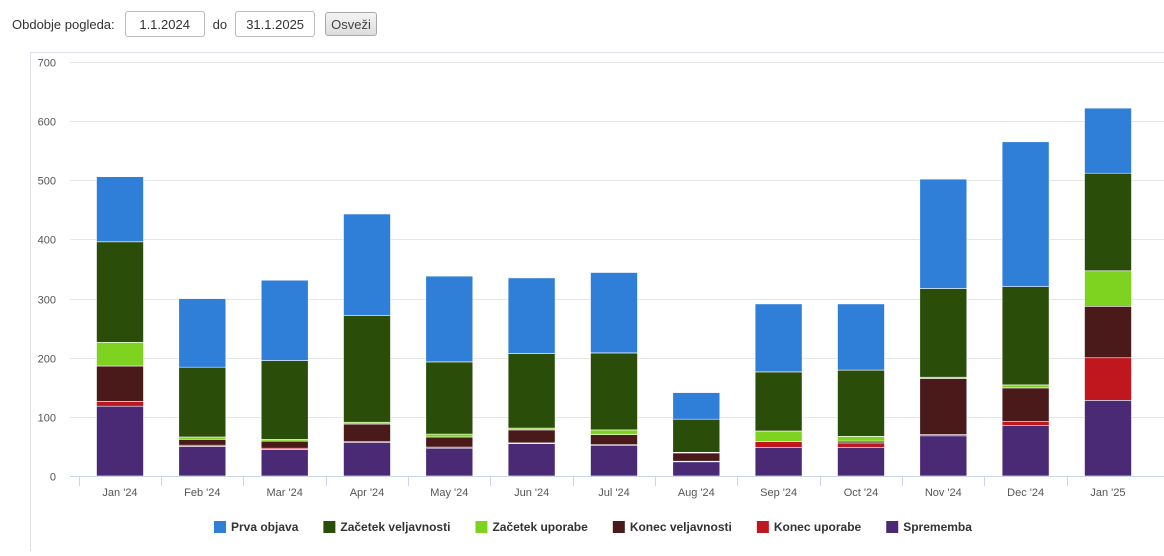  Describe the element at coordinates (63, 24) in the screenshot. I see `period-label: Obdobje pogleda:` at that location.